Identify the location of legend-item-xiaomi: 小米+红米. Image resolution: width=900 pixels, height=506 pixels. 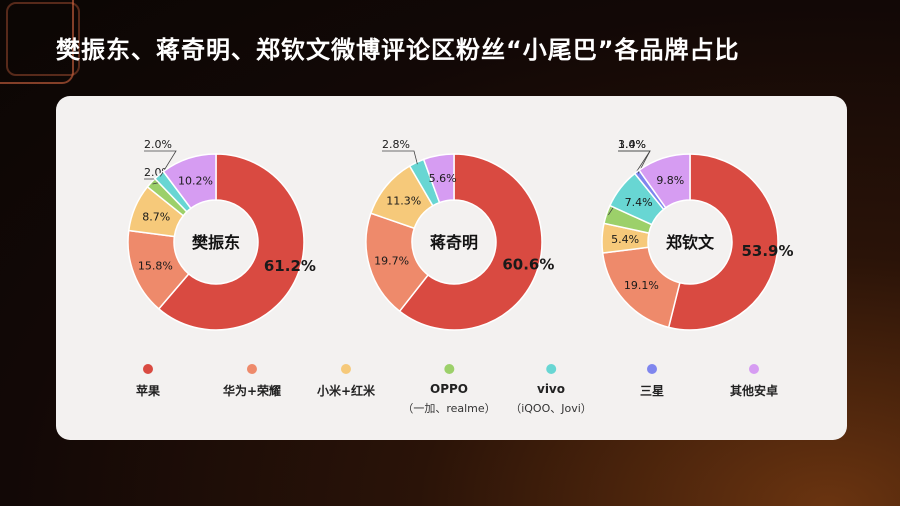
(346, 381).